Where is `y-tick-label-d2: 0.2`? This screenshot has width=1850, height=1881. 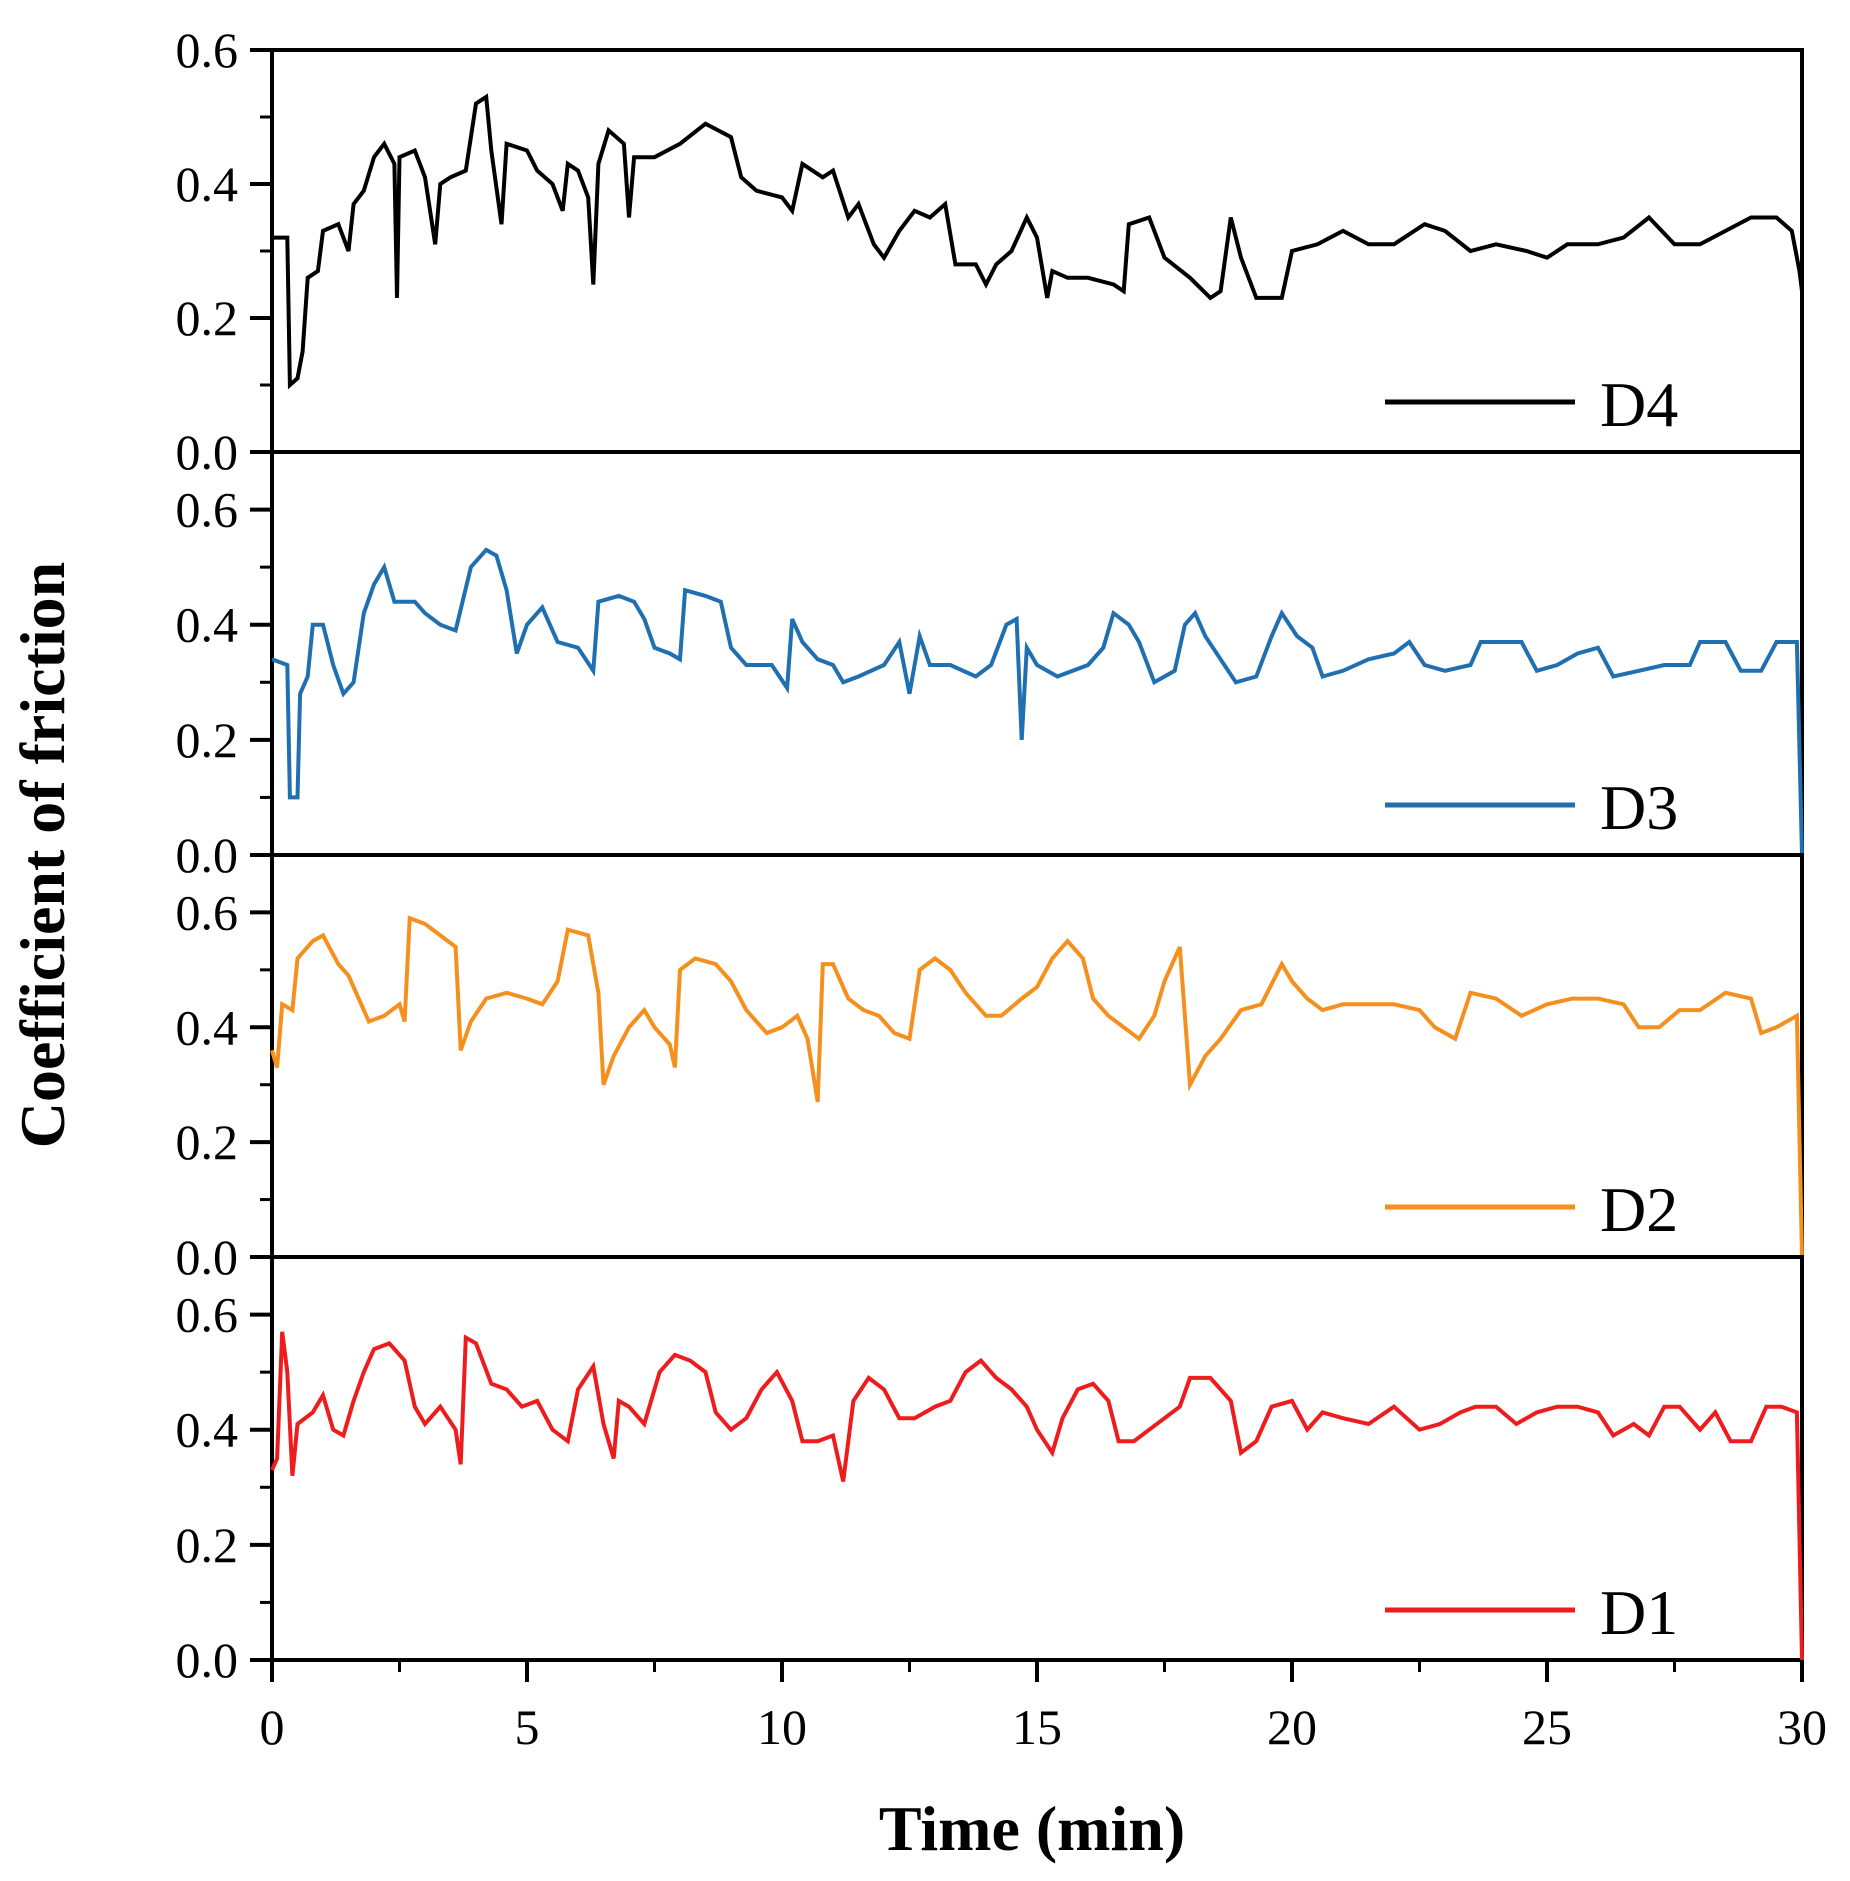 y-tick-label-d2: 0.2 is located at coordinates (207, 1142).